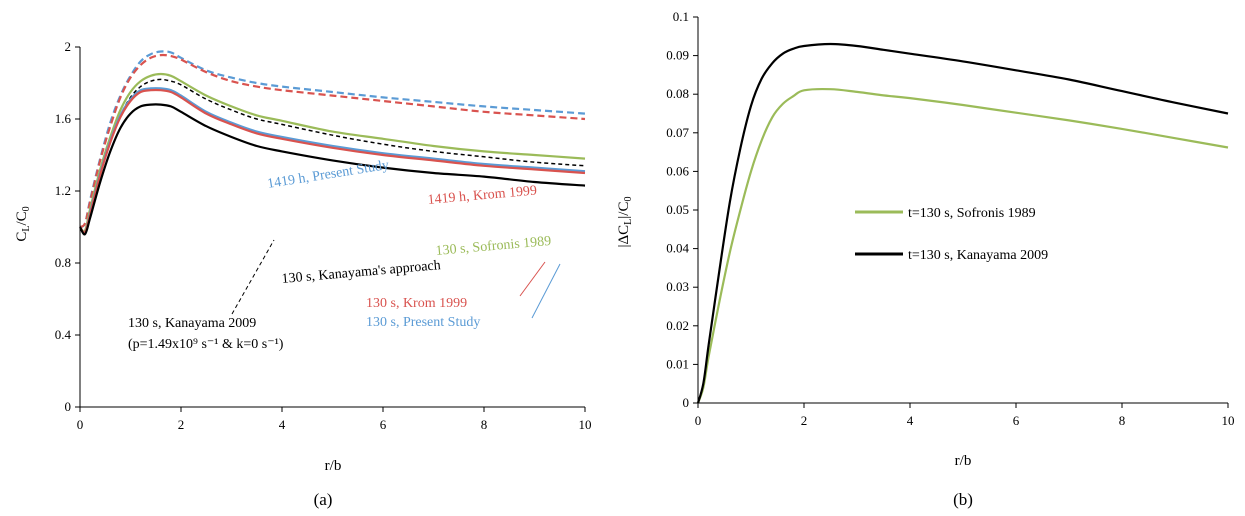  I want to click on series-group-a, so click(332, 143).